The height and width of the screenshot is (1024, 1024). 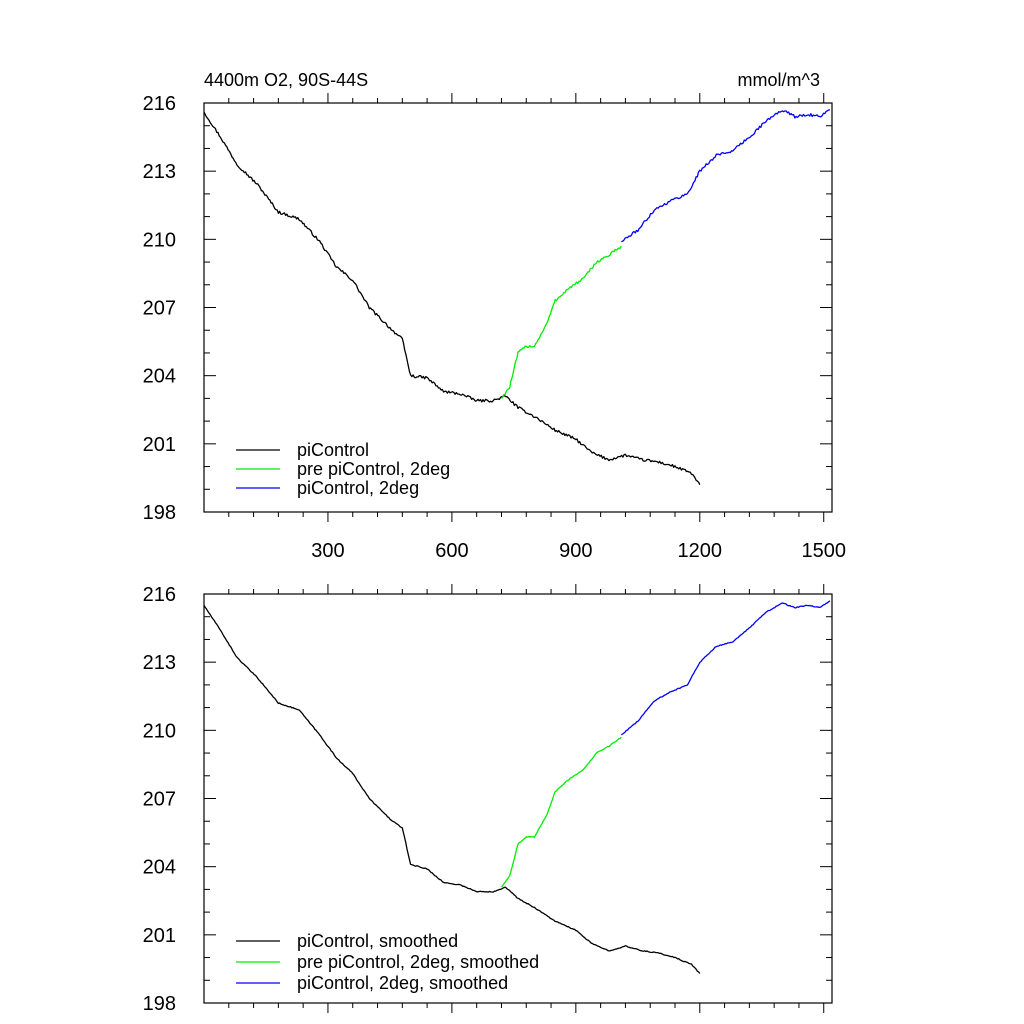 What do you see at coordinates (700, 551) in the screenshot?
I see `x-tick-label: 1200` at bounding box center [700, 551].